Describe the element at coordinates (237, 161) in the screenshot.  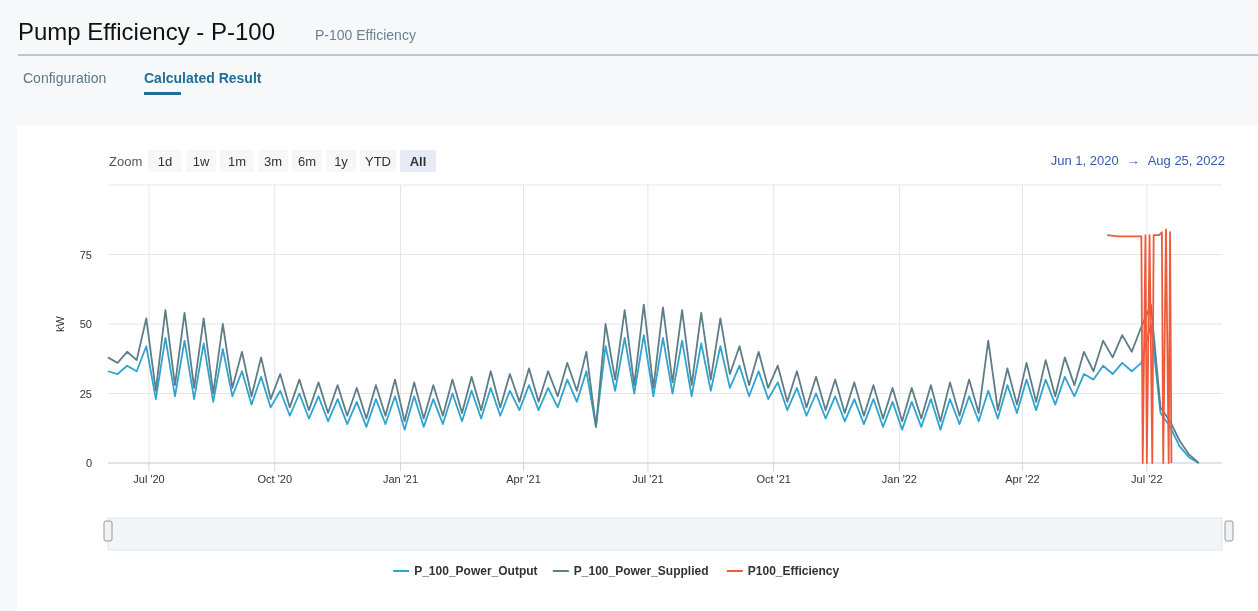
I see `text: 1m` at that location.